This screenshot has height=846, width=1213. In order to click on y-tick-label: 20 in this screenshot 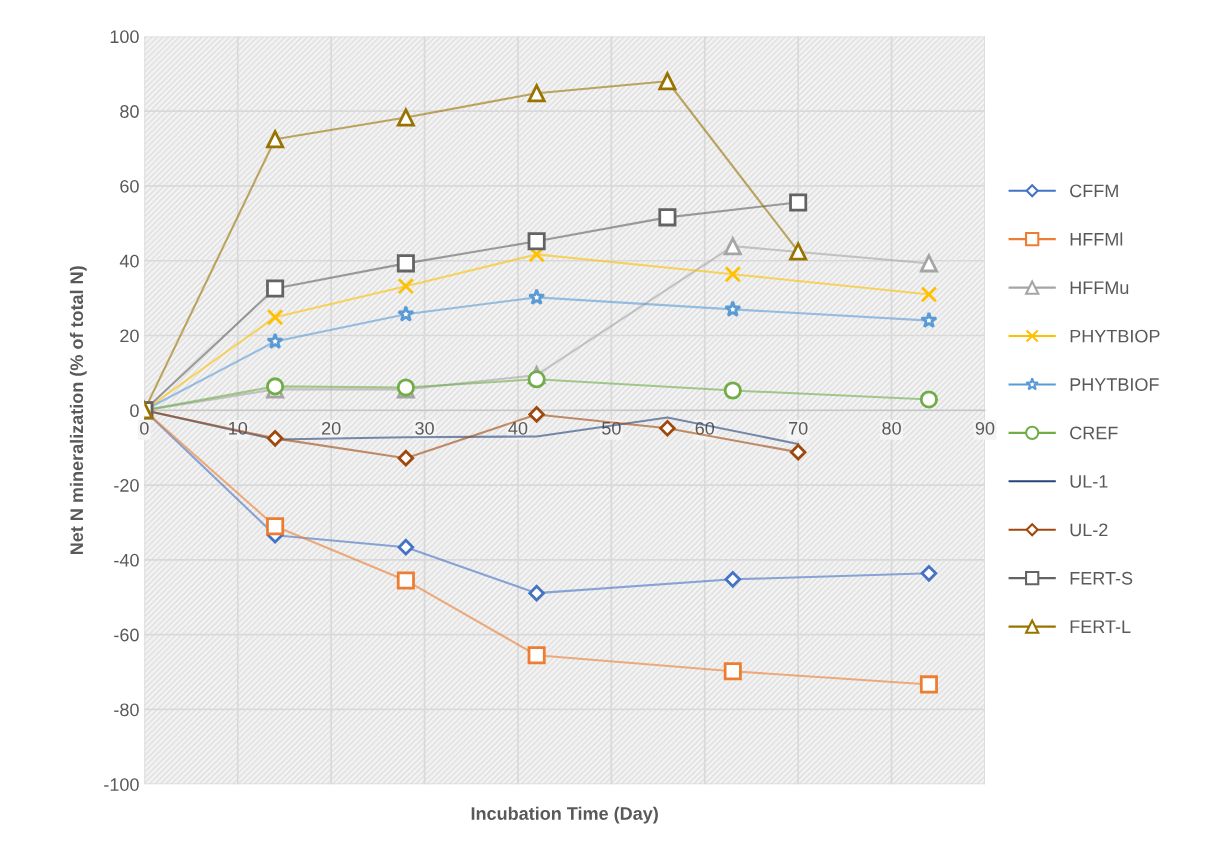, I will do `click(129, 336)`.